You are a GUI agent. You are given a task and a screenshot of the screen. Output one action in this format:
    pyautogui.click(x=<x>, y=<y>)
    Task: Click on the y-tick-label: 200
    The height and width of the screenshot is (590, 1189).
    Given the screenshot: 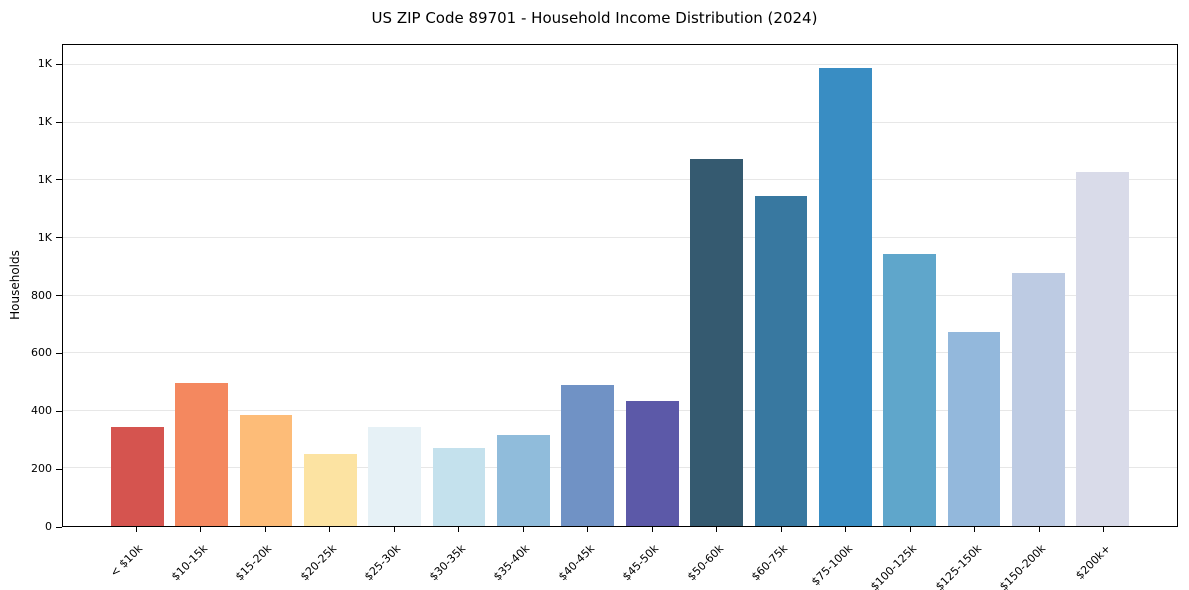 What is the action you would take?
    pyautogui.click(x=41, y=469)
    